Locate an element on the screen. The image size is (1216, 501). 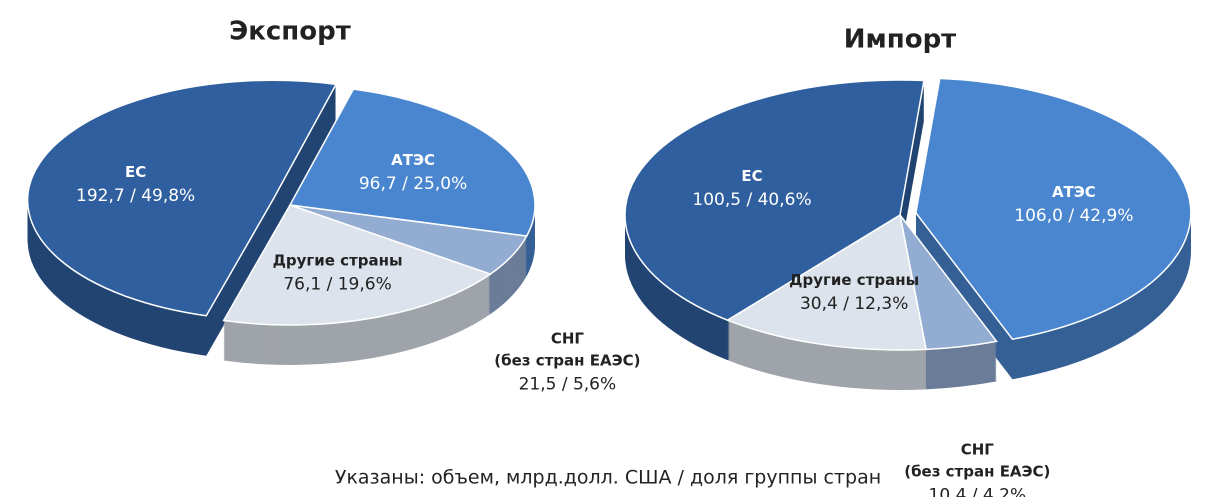
slice-value-label: 30,4 / 12,3% is located at coordinates (854, 304).